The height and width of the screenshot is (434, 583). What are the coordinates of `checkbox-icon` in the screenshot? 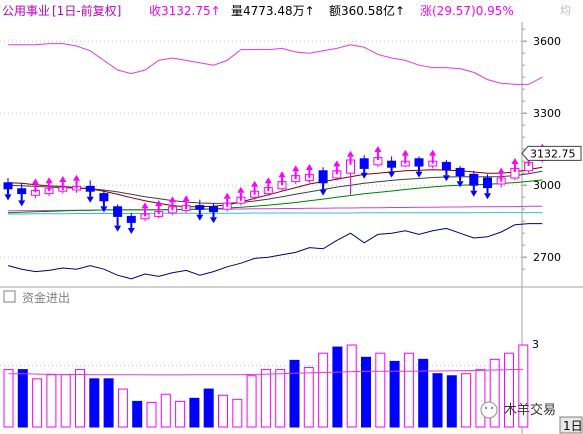 It's located at (9, 296).